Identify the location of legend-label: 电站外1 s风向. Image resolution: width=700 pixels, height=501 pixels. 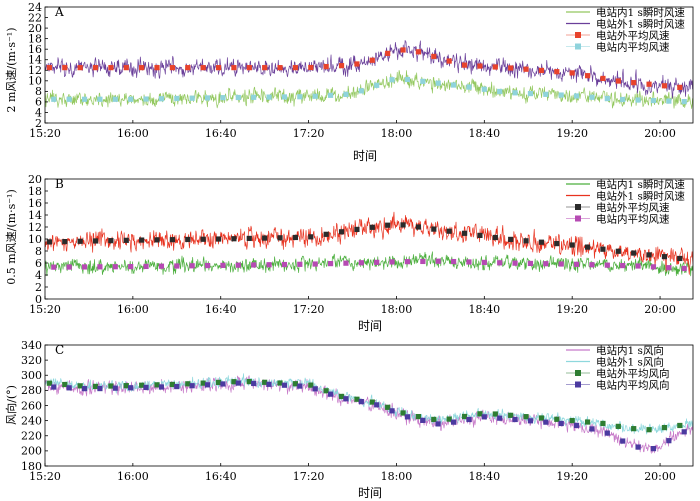
(630, 361).